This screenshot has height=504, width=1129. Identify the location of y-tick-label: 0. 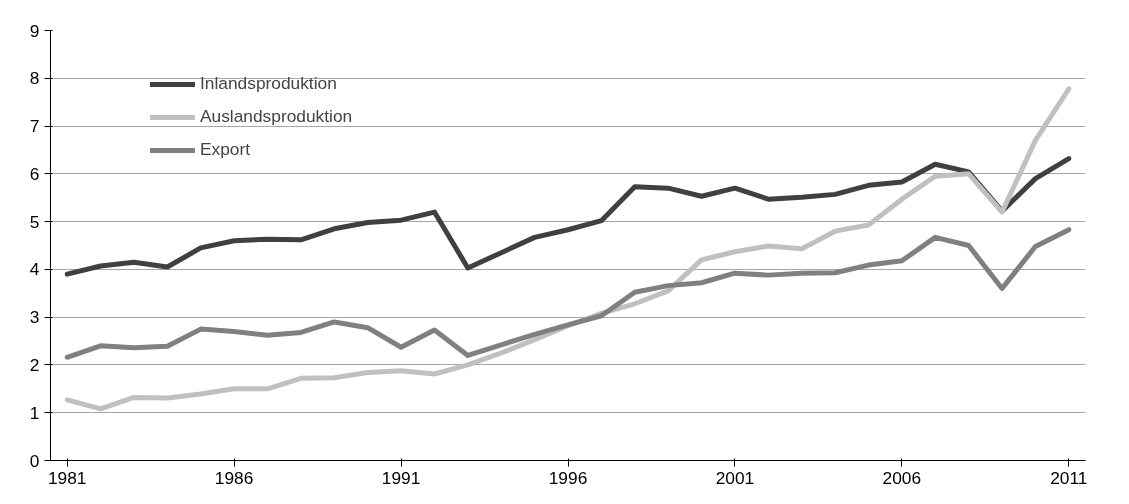
(34, 460).